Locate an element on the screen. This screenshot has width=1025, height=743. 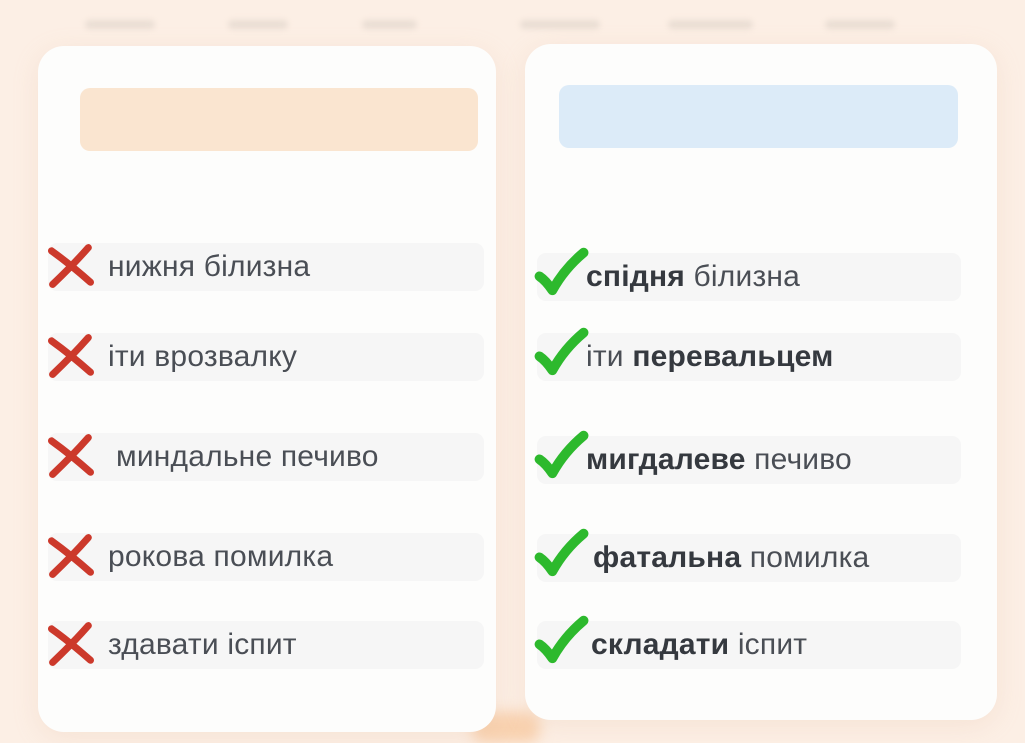
item-text: нижня білизна is located at coordinates (209, 266).